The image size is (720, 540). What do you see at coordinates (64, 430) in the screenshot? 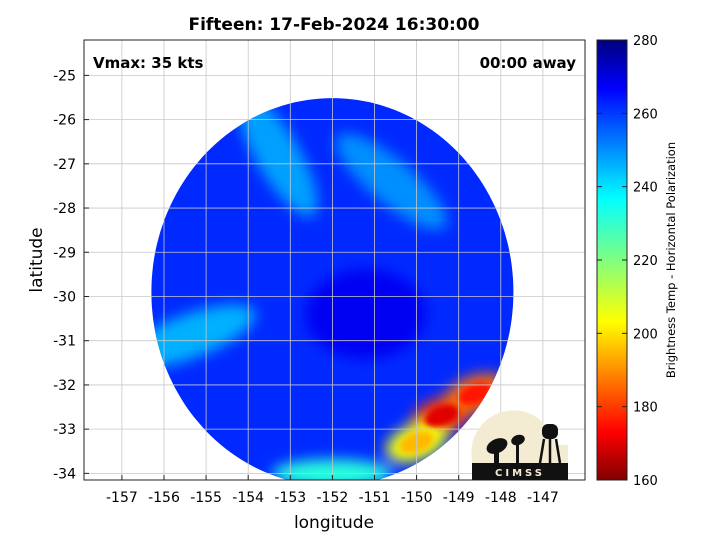
I see `y-tick-label: -33` at bounding box center [64, 430].